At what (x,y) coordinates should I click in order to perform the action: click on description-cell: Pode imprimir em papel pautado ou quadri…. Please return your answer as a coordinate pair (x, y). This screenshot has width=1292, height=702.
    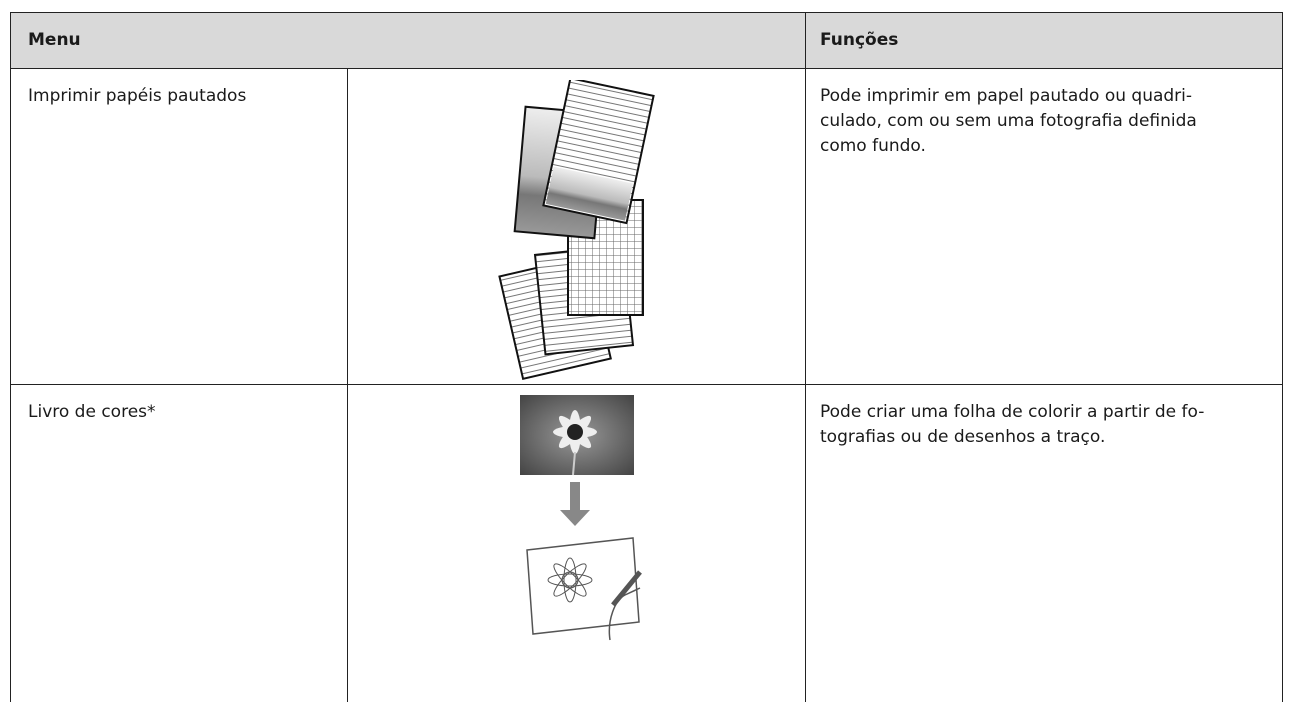
    Looking at the image, I should click on (1008, 121).